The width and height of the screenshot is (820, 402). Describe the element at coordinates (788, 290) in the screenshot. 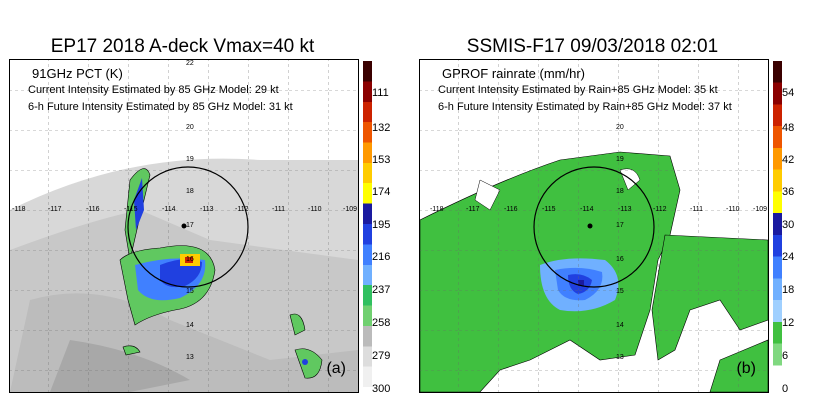

I see `colorbar-label: 18` at that location.